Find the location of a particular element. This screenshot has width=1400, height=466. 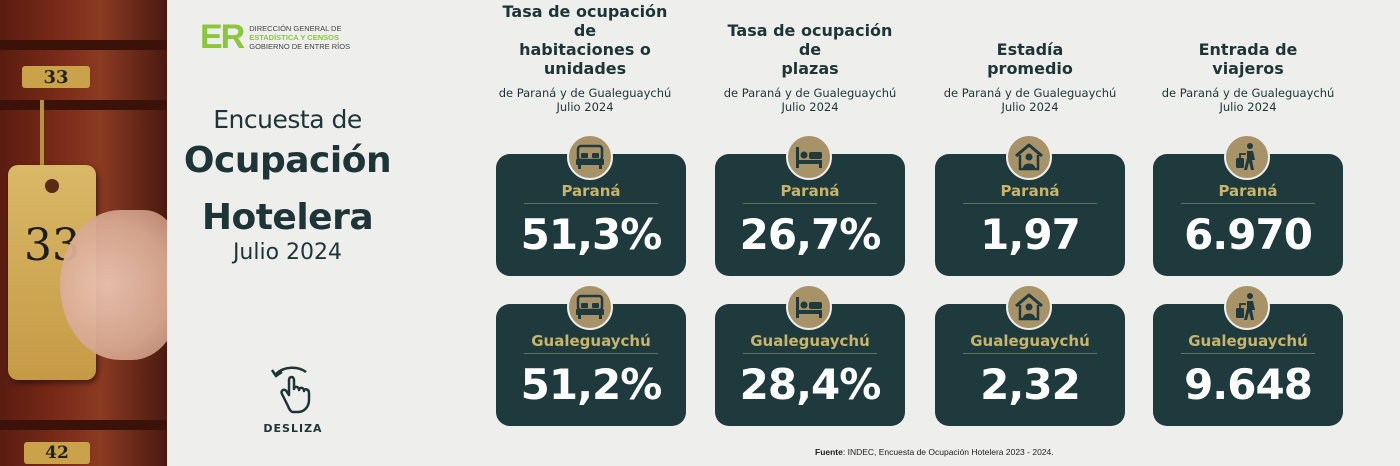

card-value: 2,32 is located at coordinates (1030, 384).